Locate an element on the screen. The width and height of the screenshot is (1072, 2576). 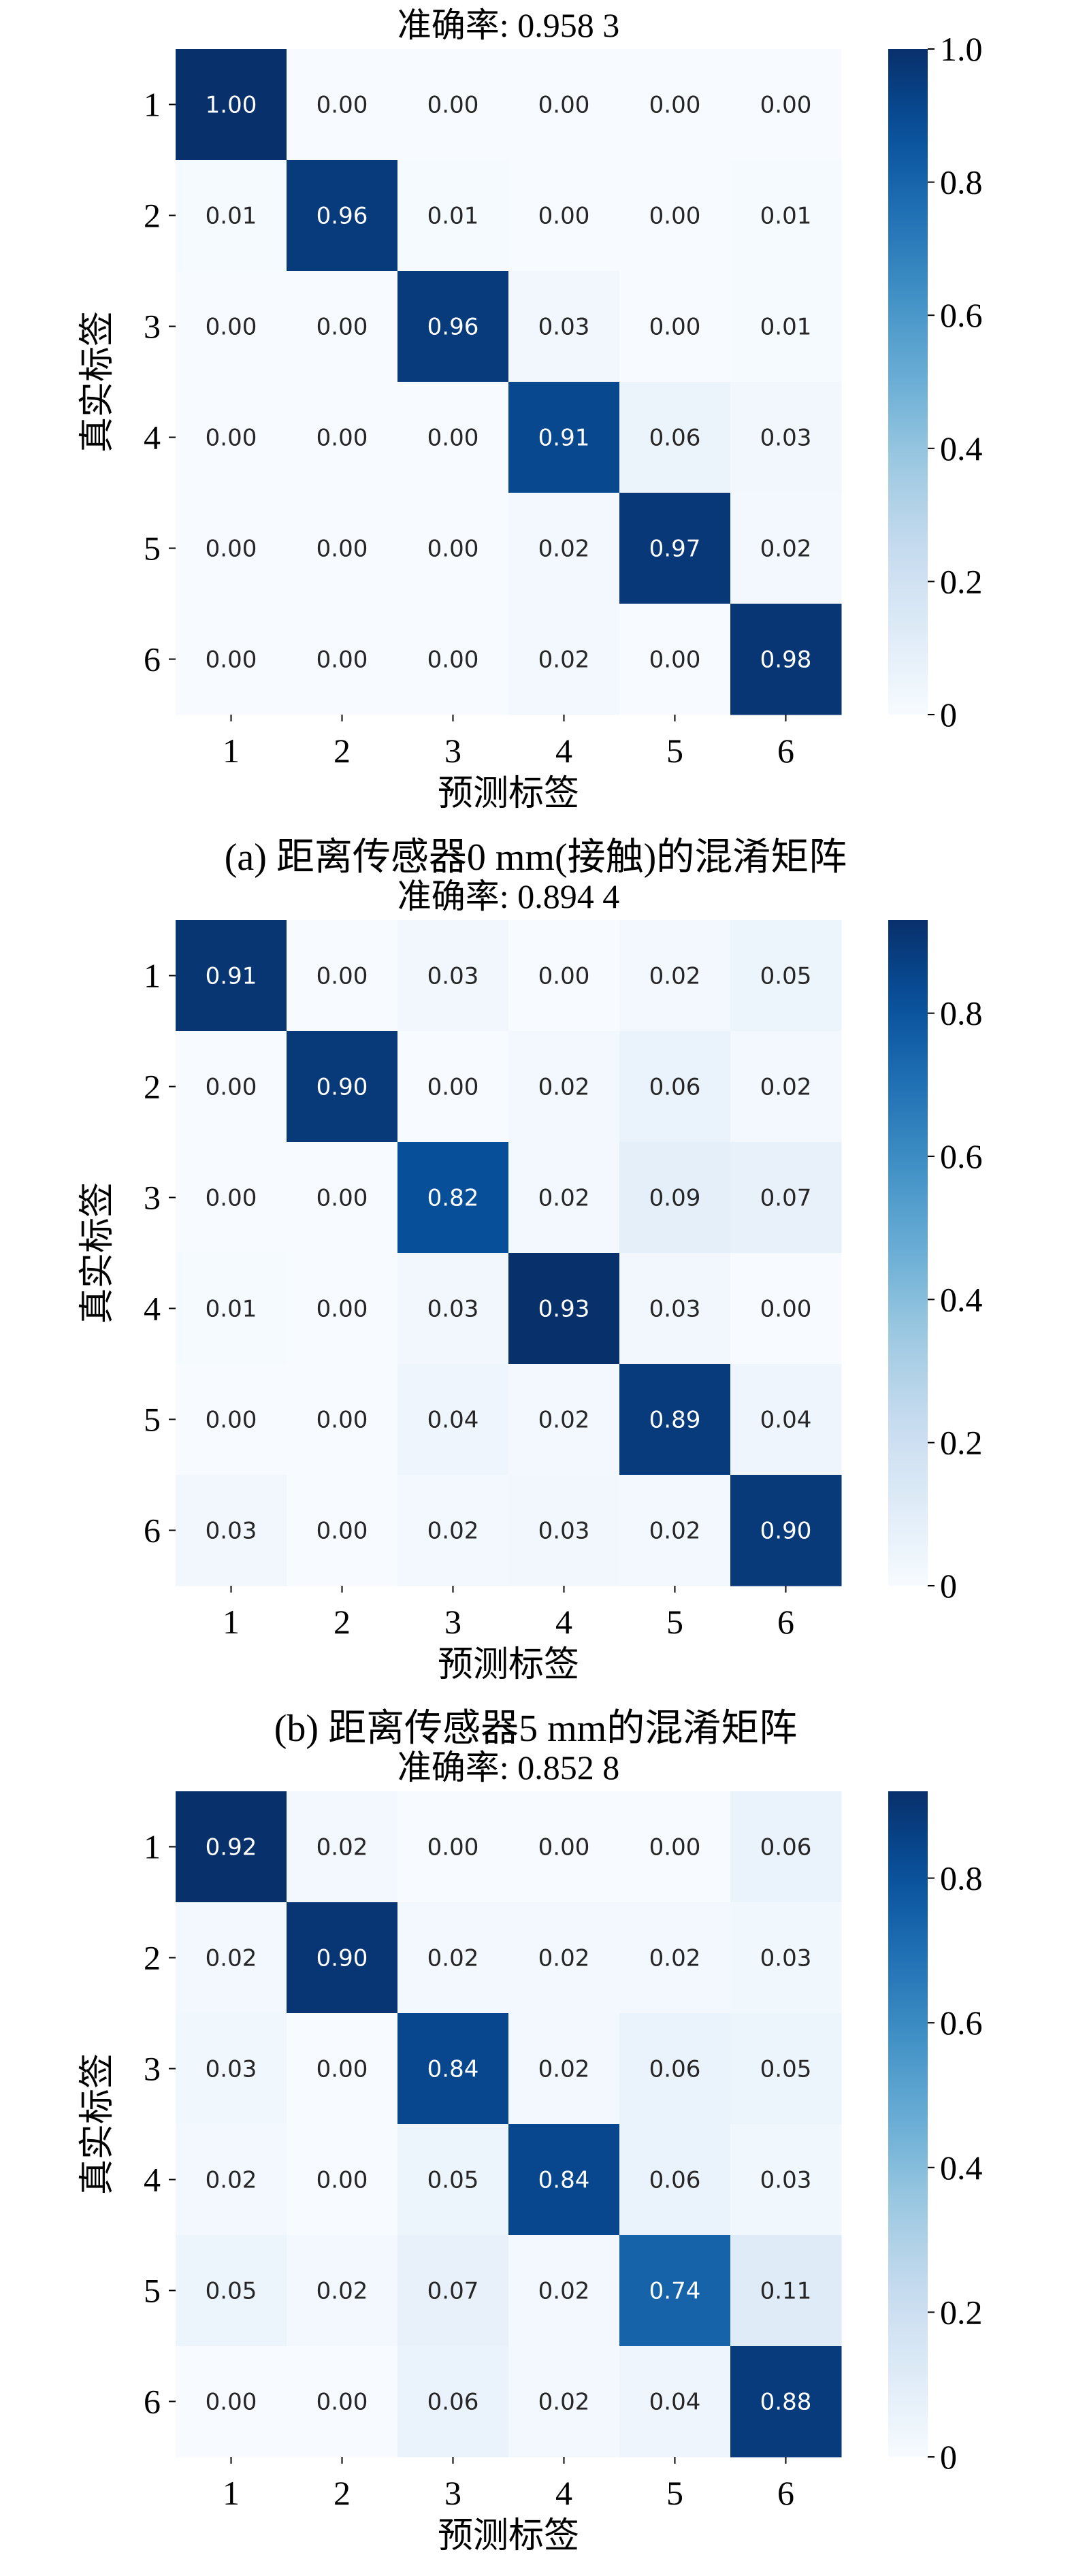
colorbar-tick-label: 0.4 is located at coordinates (961, 2168).